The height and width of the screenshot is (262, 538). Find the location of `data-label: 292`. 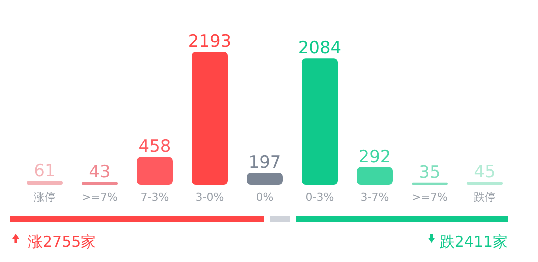

data-label: 292 is located at coordinates (375, 157).